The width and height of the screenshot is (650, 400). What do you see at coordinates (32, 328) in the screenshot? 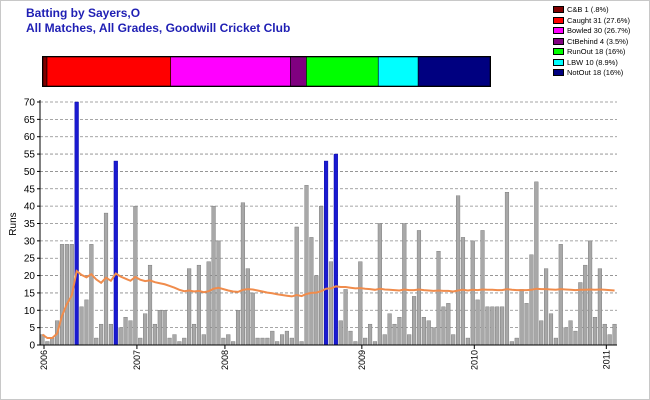
I see `y-tick-label: 5` at bounding box center [32, 328].